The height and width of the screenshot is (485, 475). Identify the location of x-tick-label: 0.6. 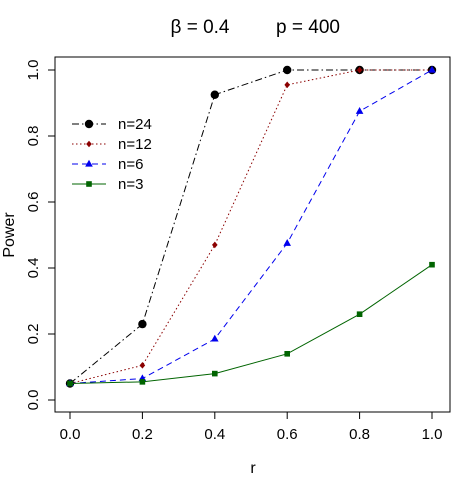
(287, 434).